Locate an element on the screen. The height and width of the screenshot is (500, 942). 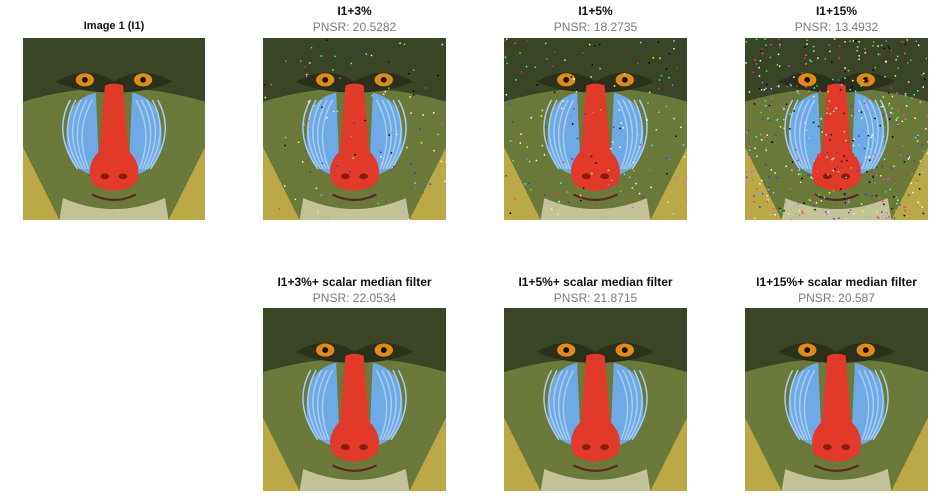
right-beard is located at coordinates (186, 183).